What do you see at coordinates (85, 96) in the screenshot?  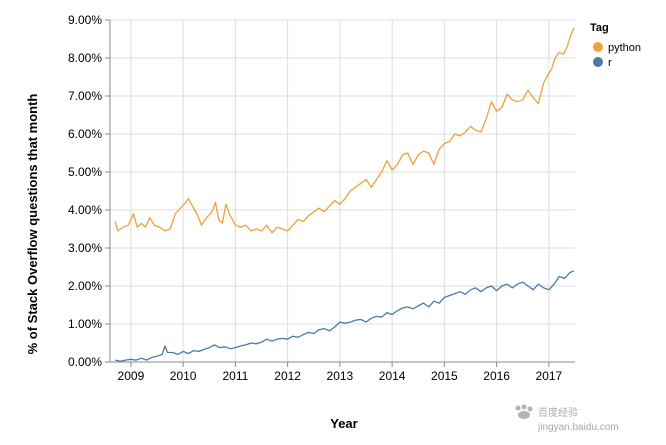 I see `y-tick-label: 7.00%` at bounding box center [85, 96].